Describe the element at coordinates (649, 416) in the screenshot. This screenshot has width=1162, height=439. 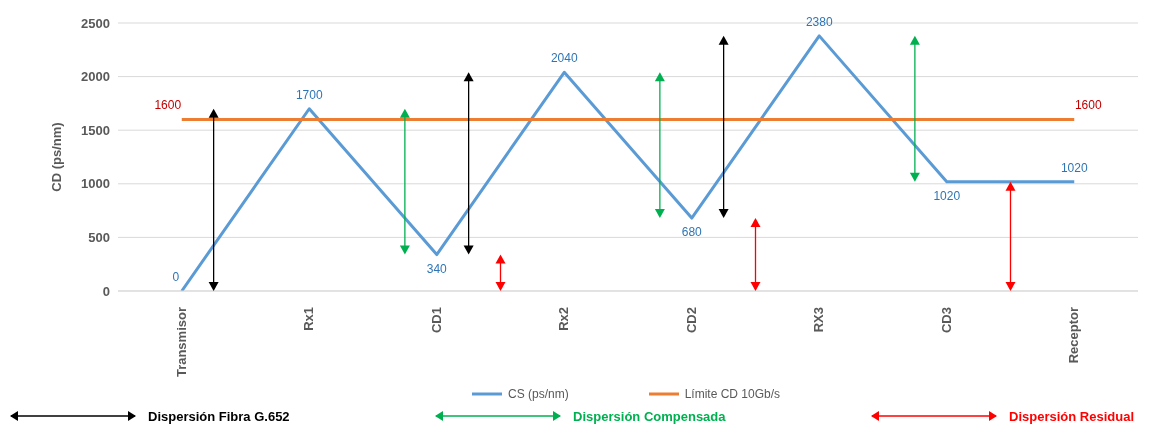
I see `text: Dispersión Compensada` at that location.